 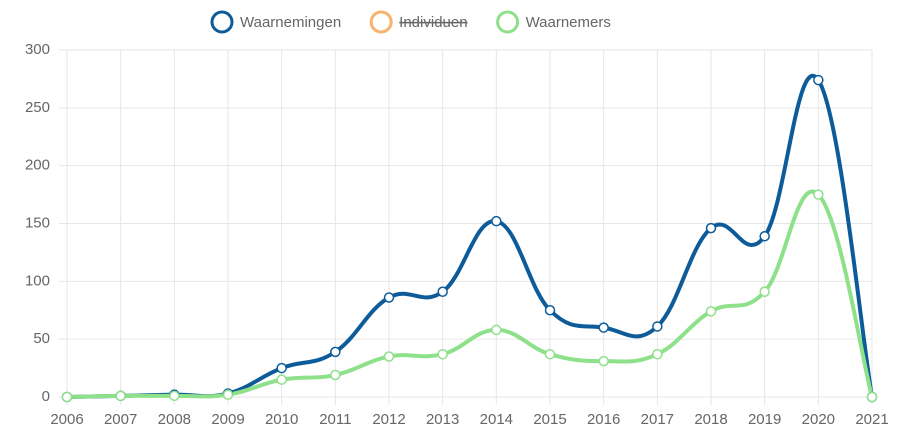 I want to click on x-tick-label: 2014, so click(x=496, y=419).